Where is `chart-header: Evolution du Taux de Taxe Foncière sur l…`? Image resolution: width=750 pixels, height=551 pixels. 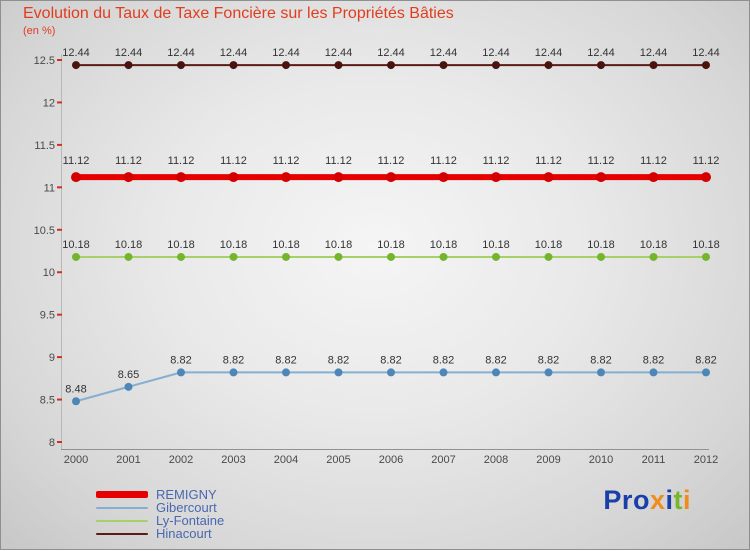
chart-header: Evolution du Taux de Taxe Foncière sur l… is located at coordinates (238, 21).